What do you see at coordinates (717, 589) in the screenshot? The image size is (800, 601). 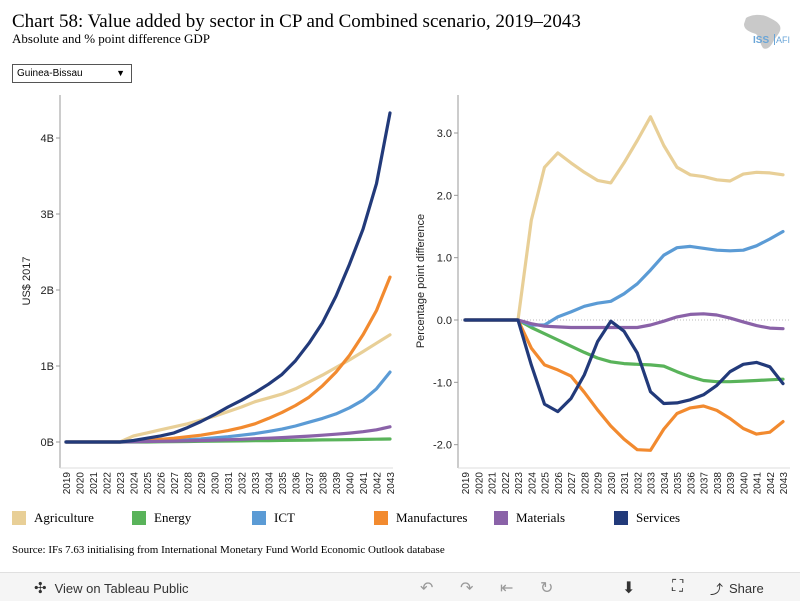 I see `share-icon: ⤴` at bounding box center [717, 589].